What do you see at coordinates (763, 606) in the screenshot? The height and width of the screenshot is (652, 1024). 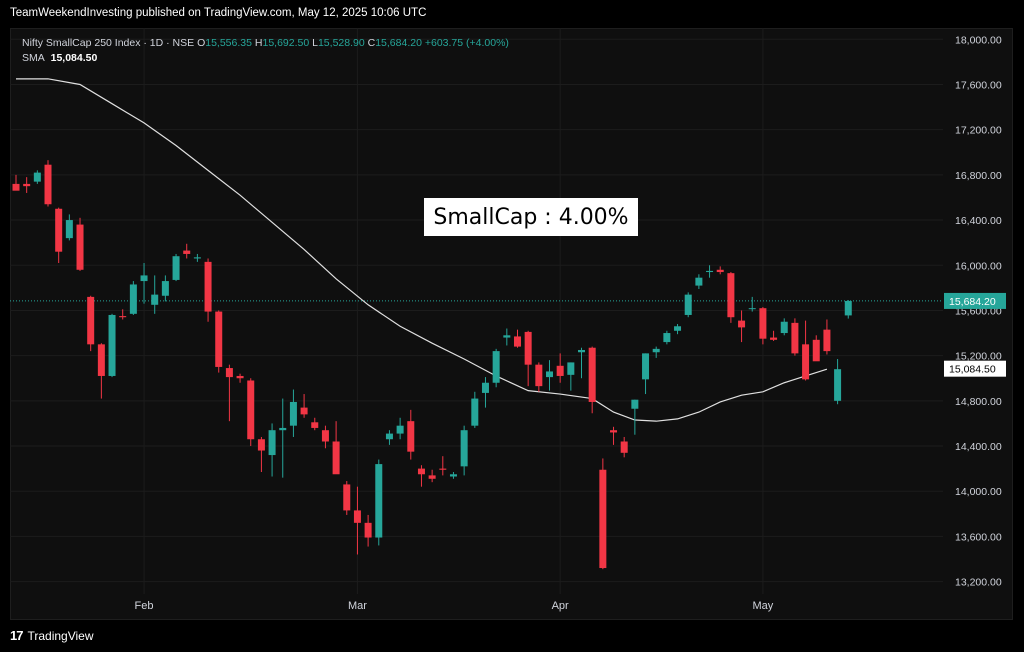 I see `x-tick-label: May` at bounding box center [763, 606].